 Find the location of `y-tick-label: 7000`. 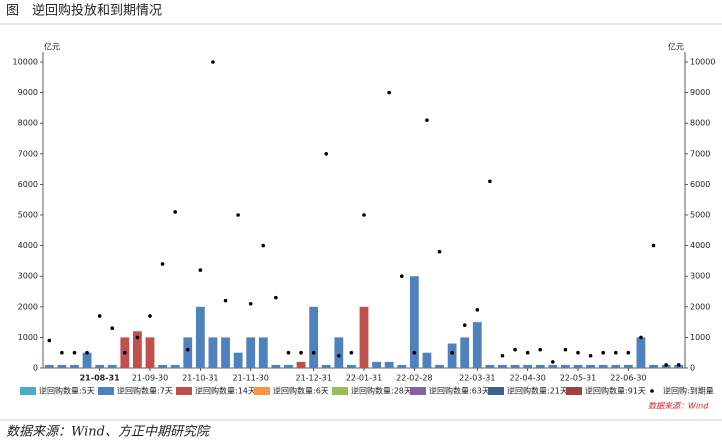

y-tick-label: 7000 is located at coordinates (28, 153).